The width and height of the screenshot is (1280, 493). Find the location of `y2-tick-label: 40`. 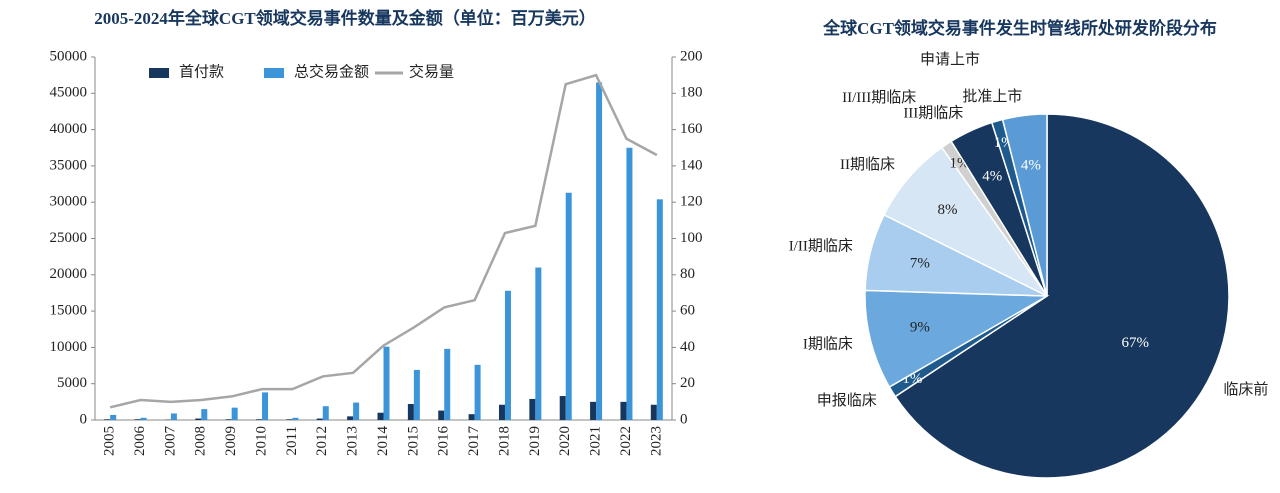

y2-tick-label: 40 is located at coordinates (687, 347).